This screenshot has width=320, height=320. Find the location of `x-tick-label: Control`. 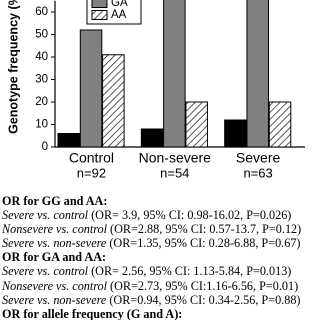

x-tick-label: Control is located at coordinates (91, 158).